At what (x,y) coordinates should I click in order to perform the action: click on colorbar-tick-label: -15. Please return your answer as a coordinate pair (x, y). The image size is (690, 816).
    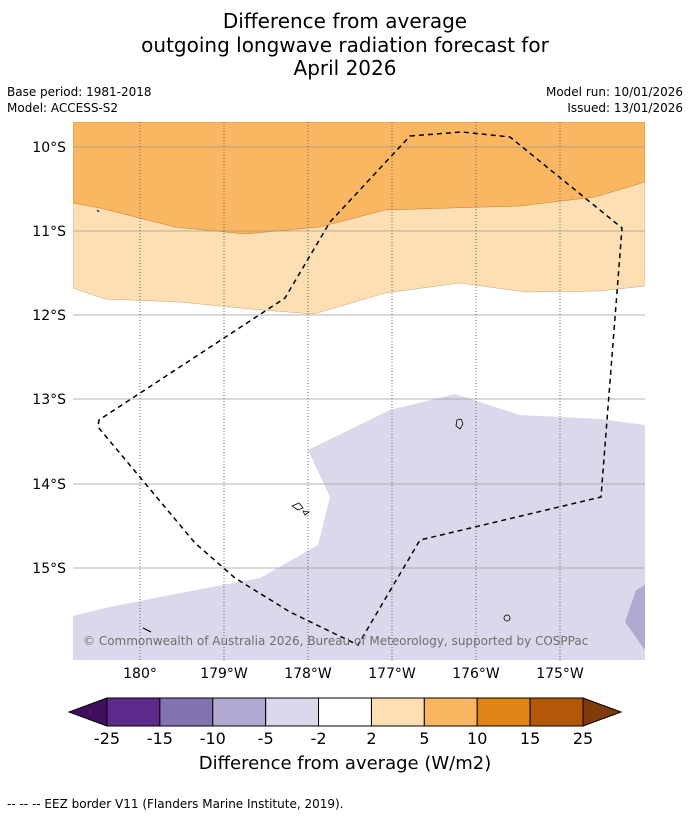
    Looking at the image, I should click on (159, 738).